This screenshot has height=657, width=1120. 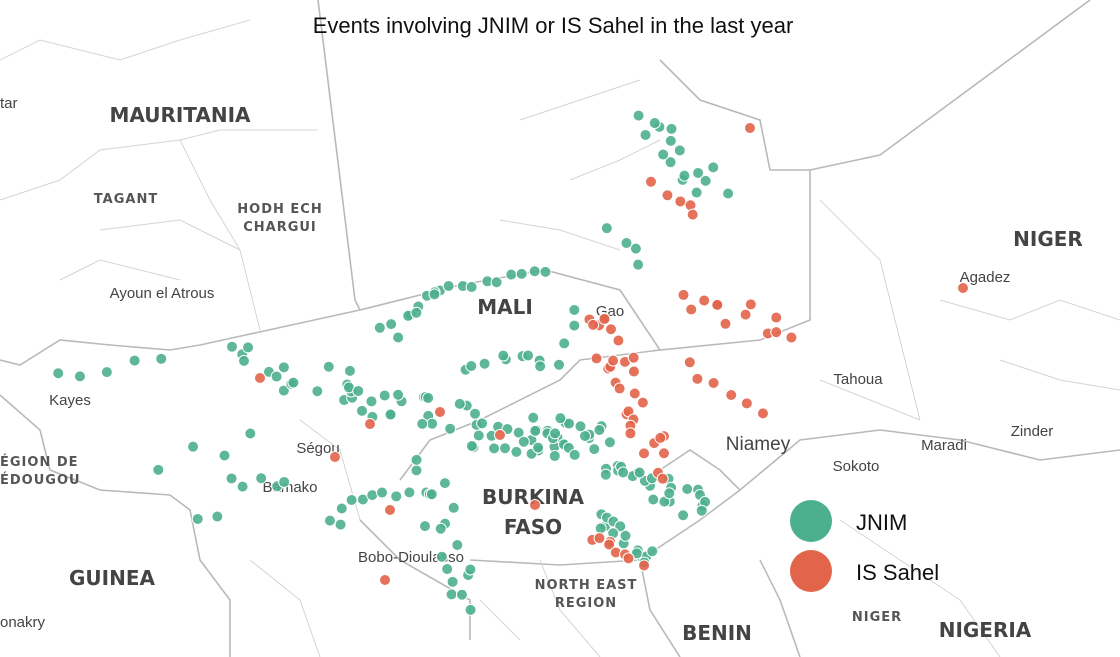 What do you see at coordinates (533, 527) in the screenshot?
I see `place-label: FASO` at bounding box center [533, 527].